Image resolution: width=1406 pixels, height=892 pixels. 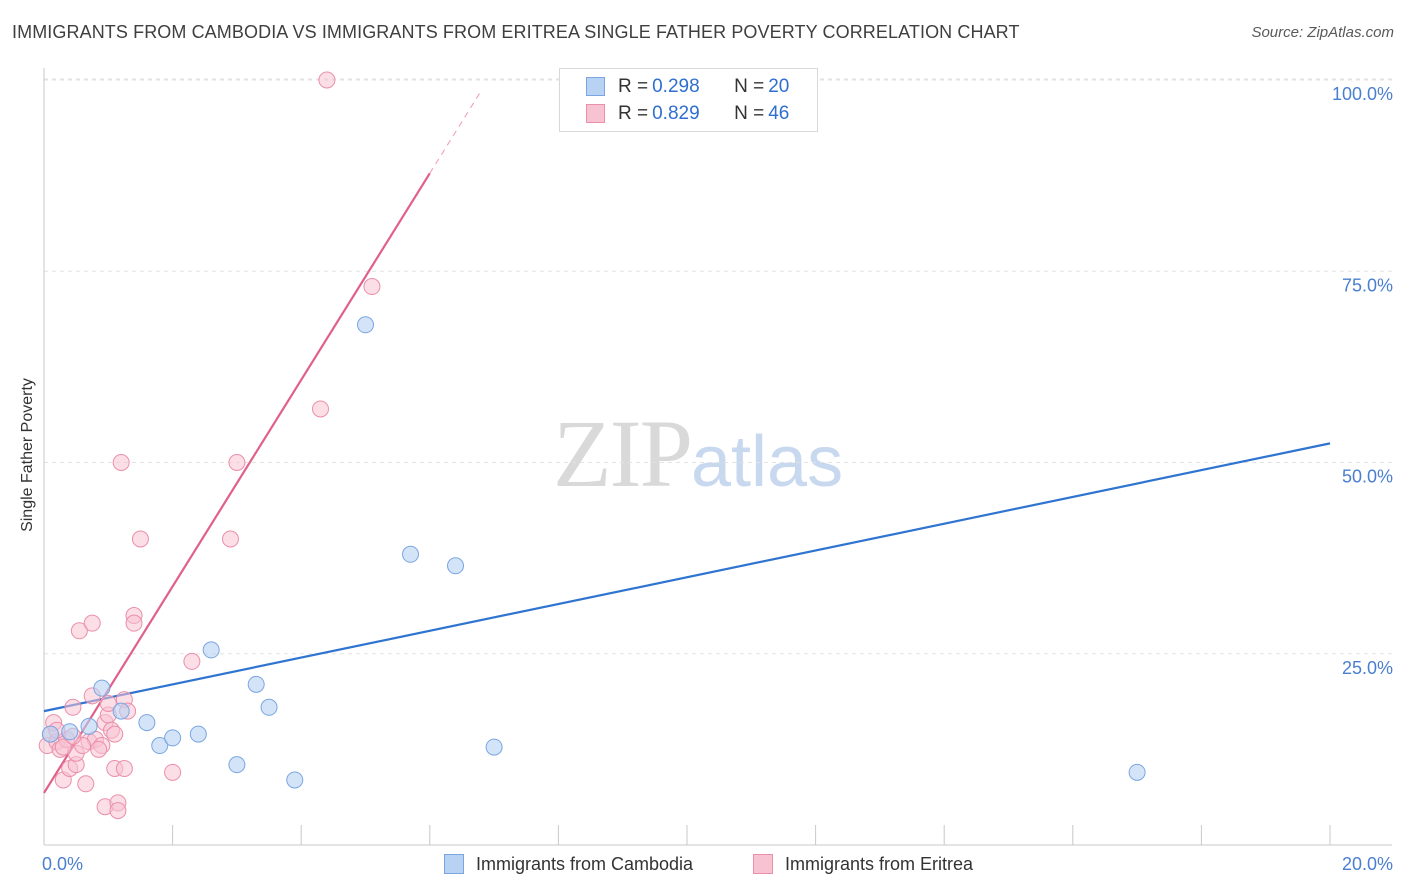 What do you see at coordinates (633, 86) in the screenshot?
I see `cambodia-r-label: R =` at bounding box center [633, 86].